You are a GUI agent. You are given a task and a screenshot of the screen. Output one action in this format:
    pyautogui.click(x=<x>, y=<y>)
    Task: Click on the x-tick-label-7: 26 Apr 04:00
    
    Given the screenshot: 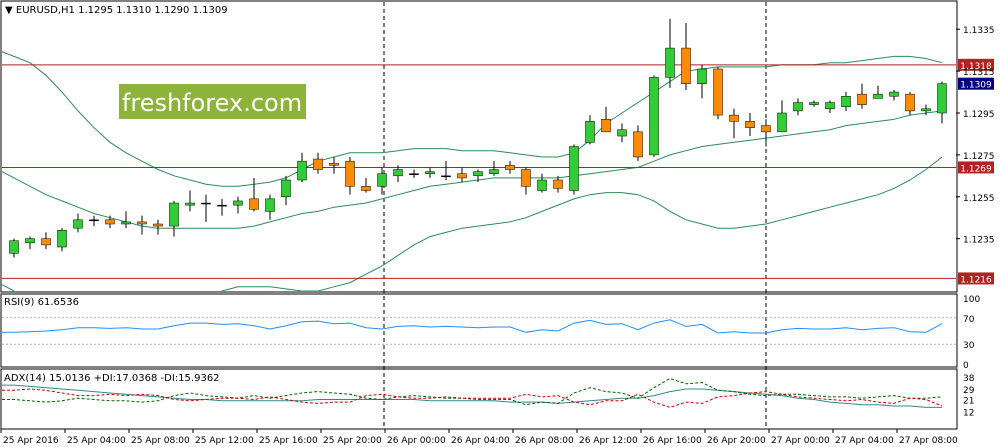 What is the action you would take?
    pyautogui.click(x=480, y=441)
    